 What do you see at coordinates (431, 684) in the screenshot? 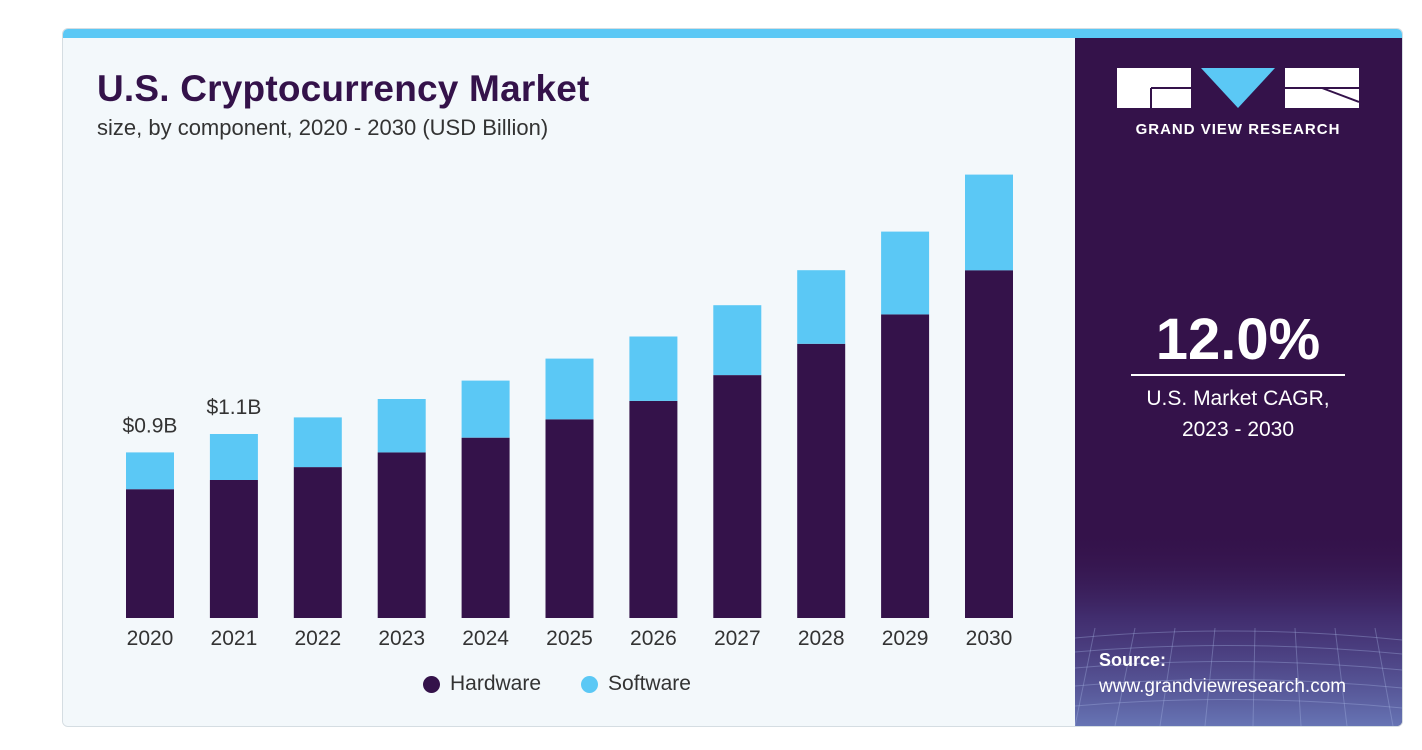
I see `hardware-swatch-icon` at bounding box center [431, 684].